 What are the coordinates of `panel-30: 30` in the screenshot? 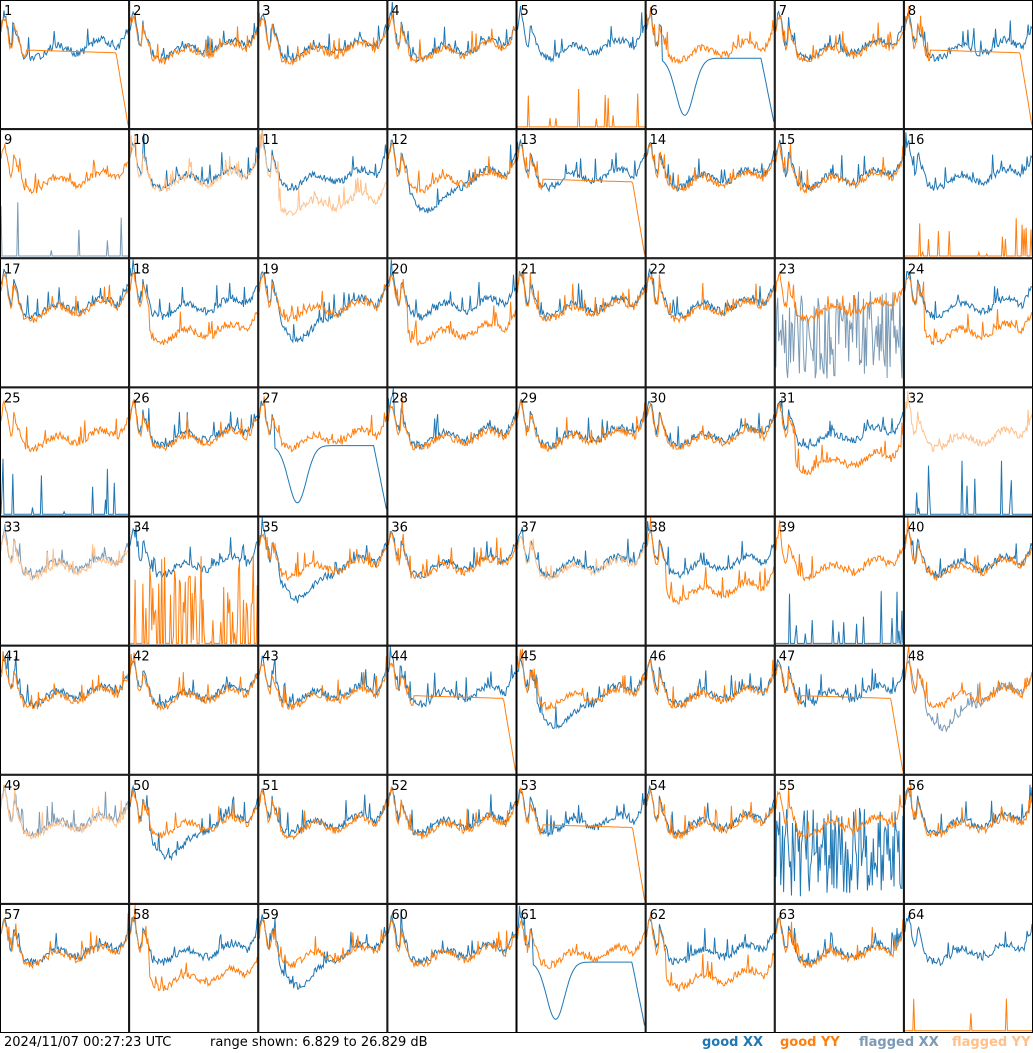 It's located at (710, 452).